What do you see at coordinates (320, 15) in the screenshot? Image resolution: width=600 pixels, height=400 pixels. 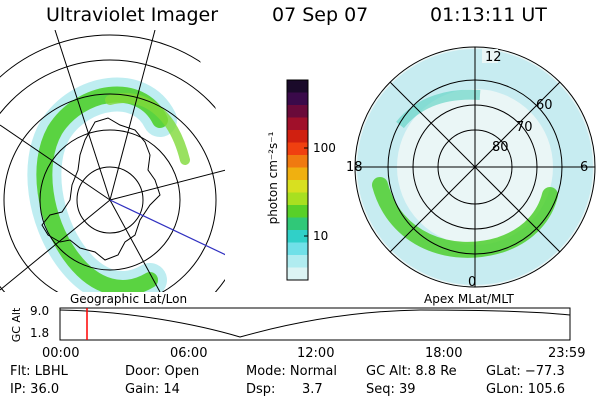 I see `image-date: 07 Sep 07` at bounding box center [320, 15].